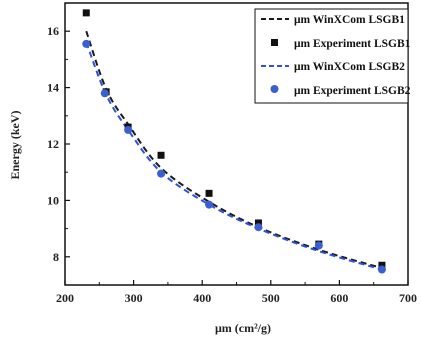  I want to click on y-tick-label: 16, so click(53, 31).